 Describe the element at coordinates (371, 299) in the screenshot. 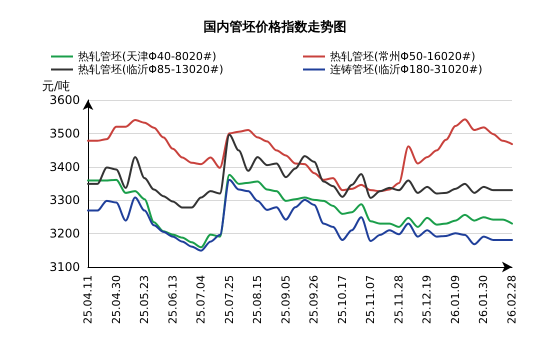

I see `x-tick-label: 25.11.07` at that location.